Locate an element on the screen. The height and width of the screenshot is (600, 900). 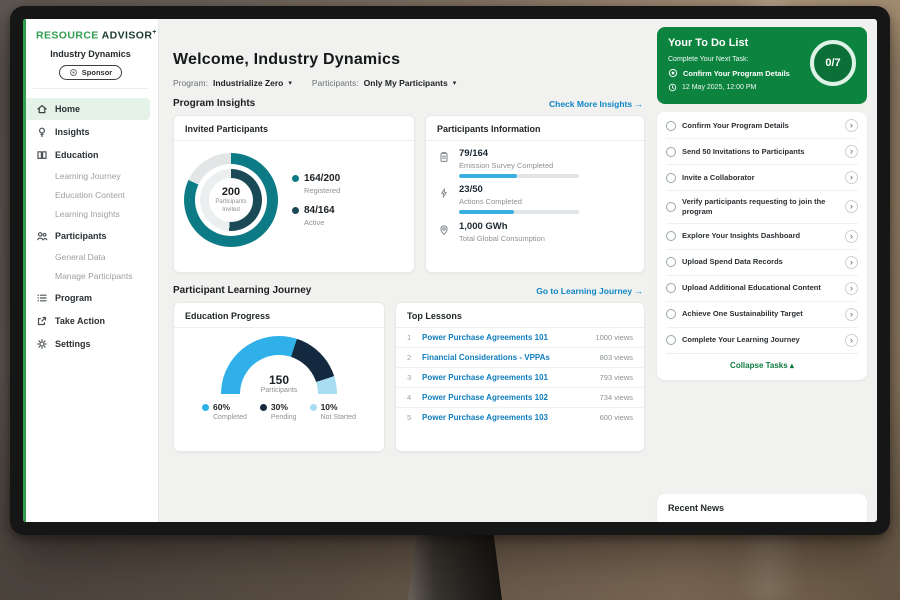
collapse-tasks-link: Collapse Tasks ▴ is located at coordinates (762, 365).